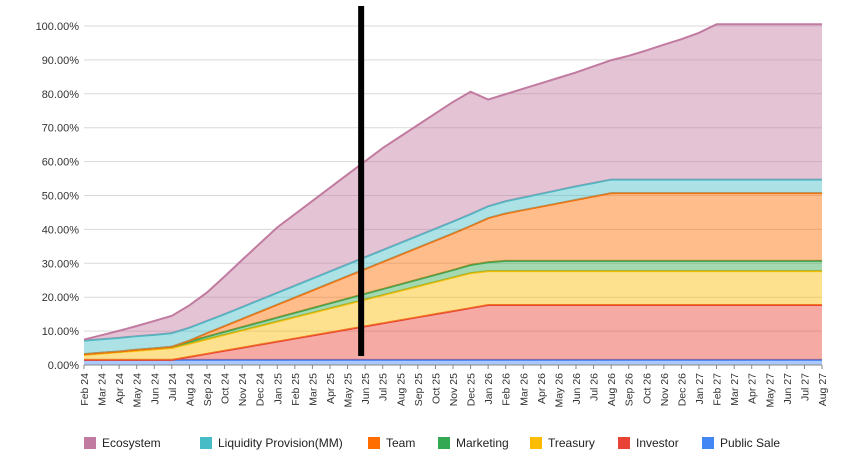 Image resolution: width=850 pixels, height=476 pixels. Describe the element at coordinates (208, 389) in the screenshot. I see `x-tick-label: Sep 24` at that location.